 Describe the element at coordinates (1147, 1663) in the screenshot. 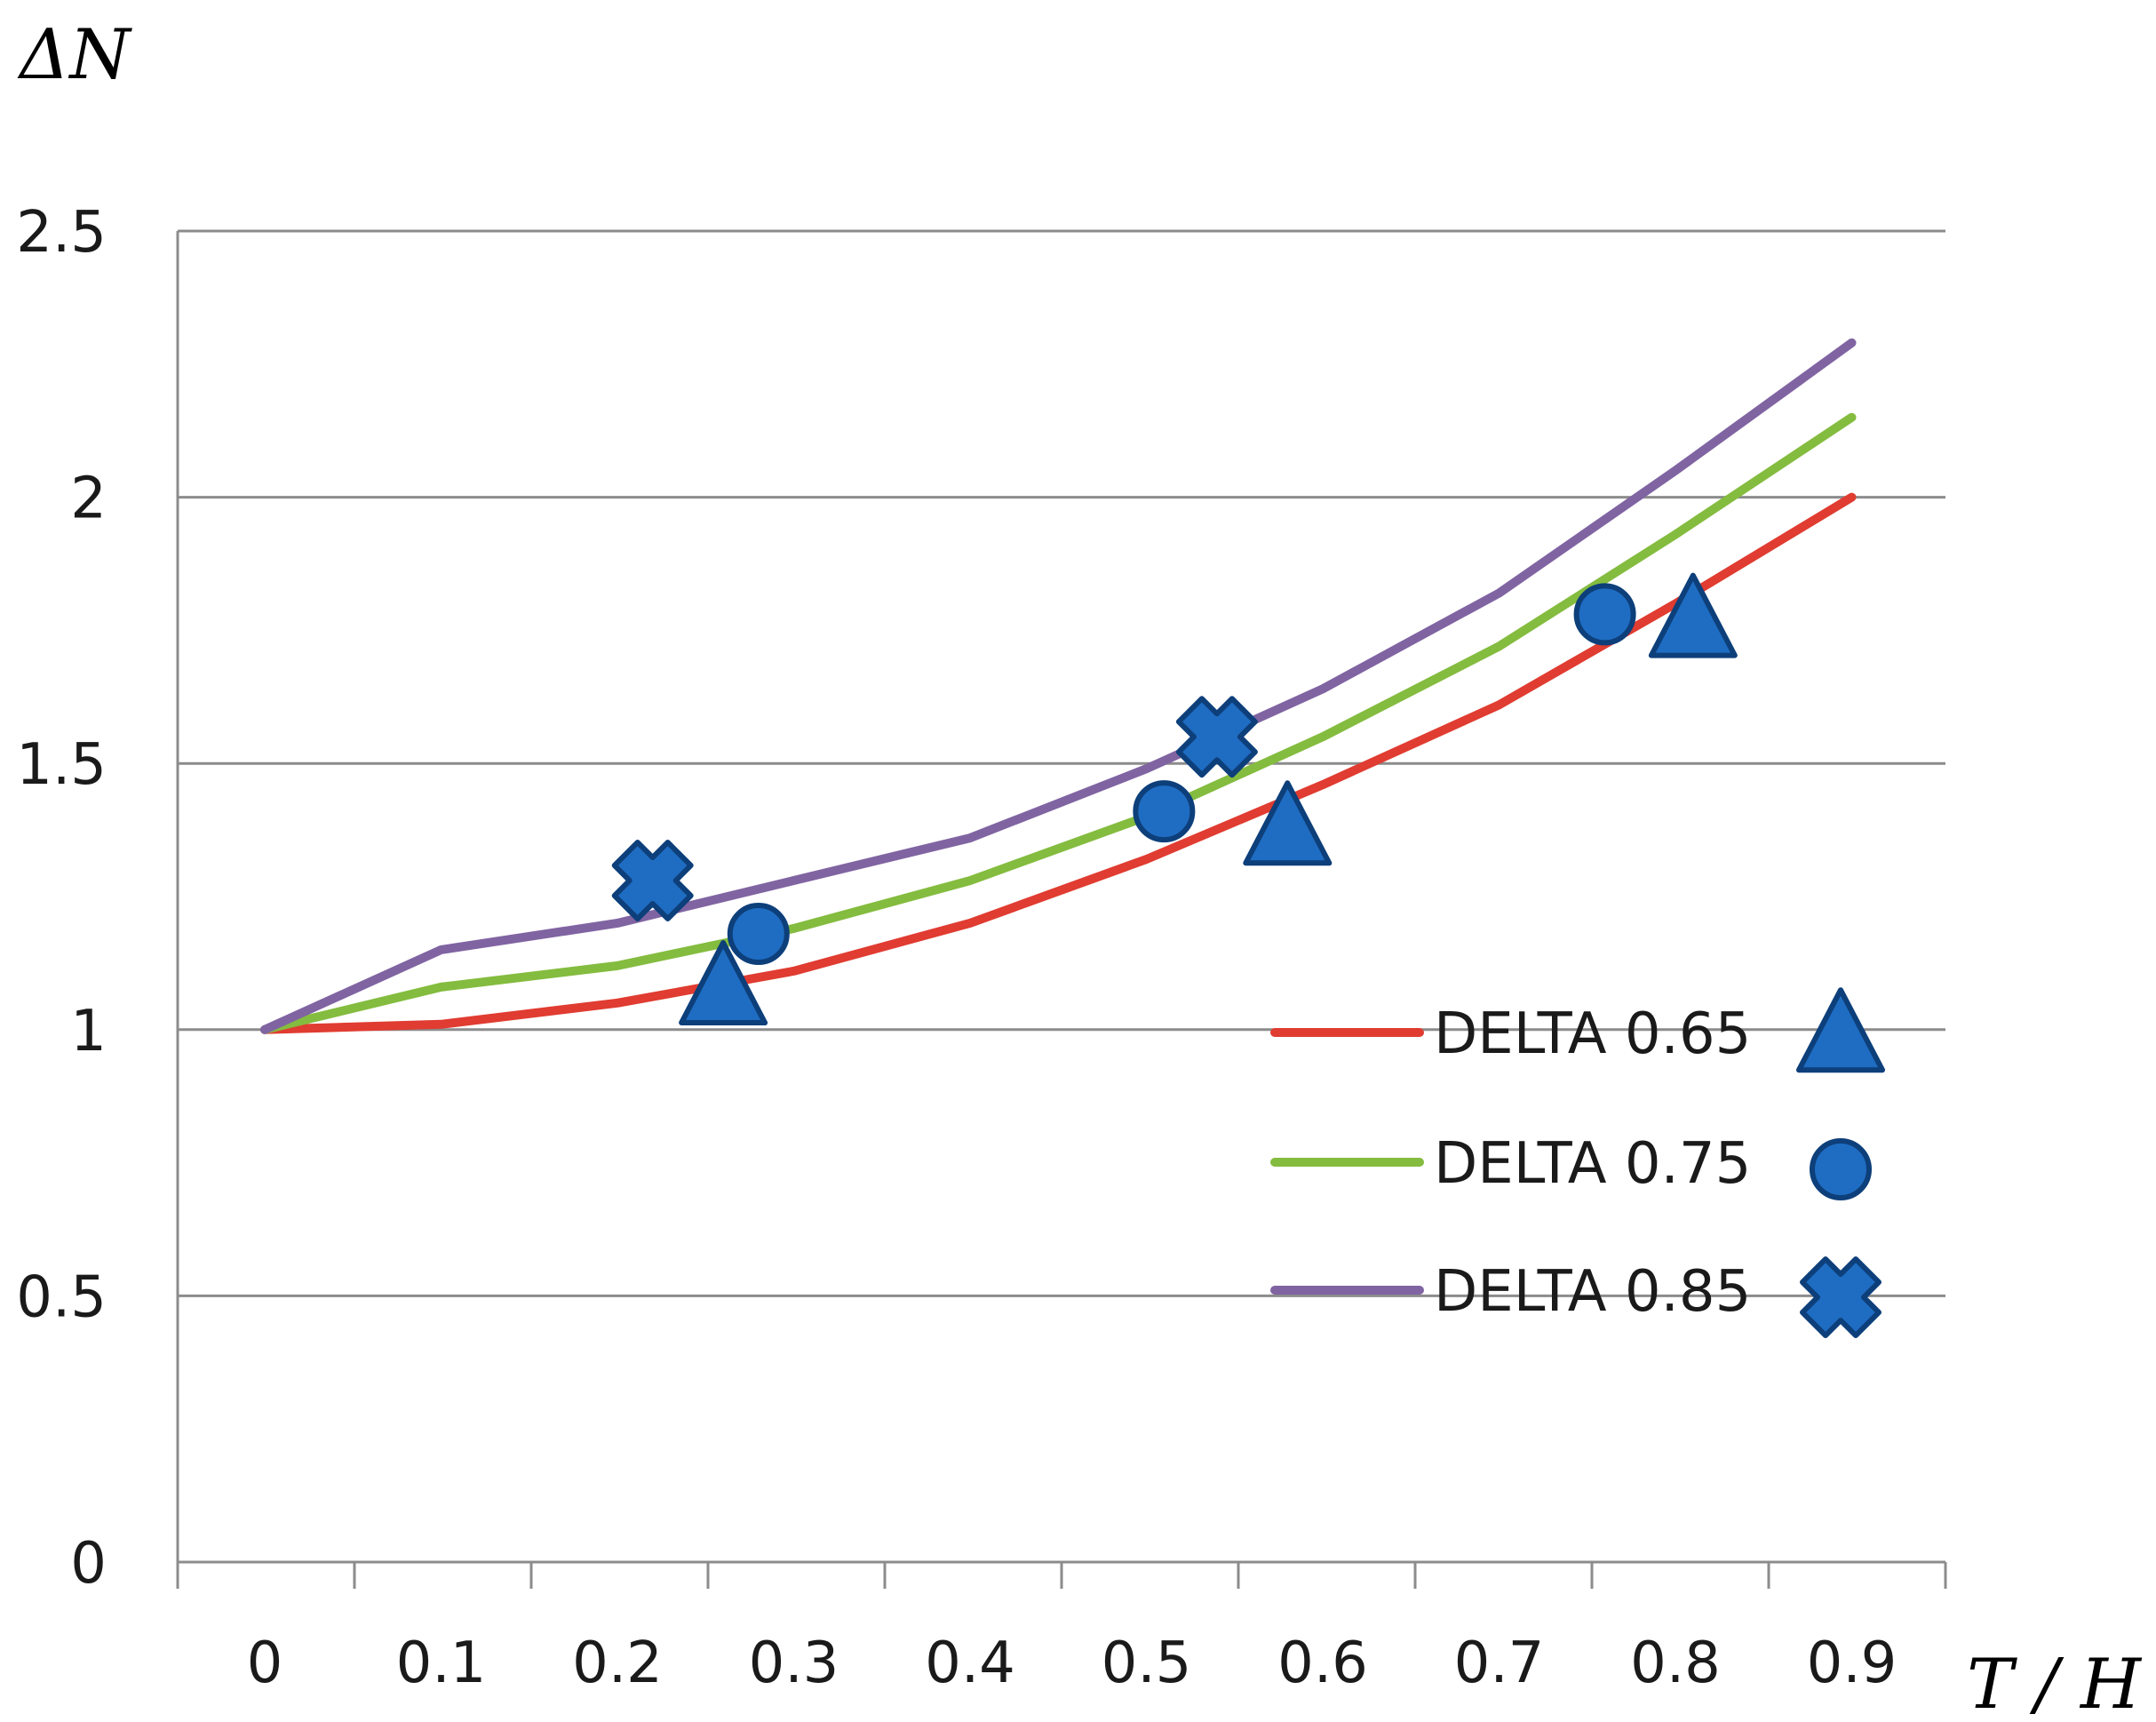

I see `x-tick-label: 0.5` at that location.